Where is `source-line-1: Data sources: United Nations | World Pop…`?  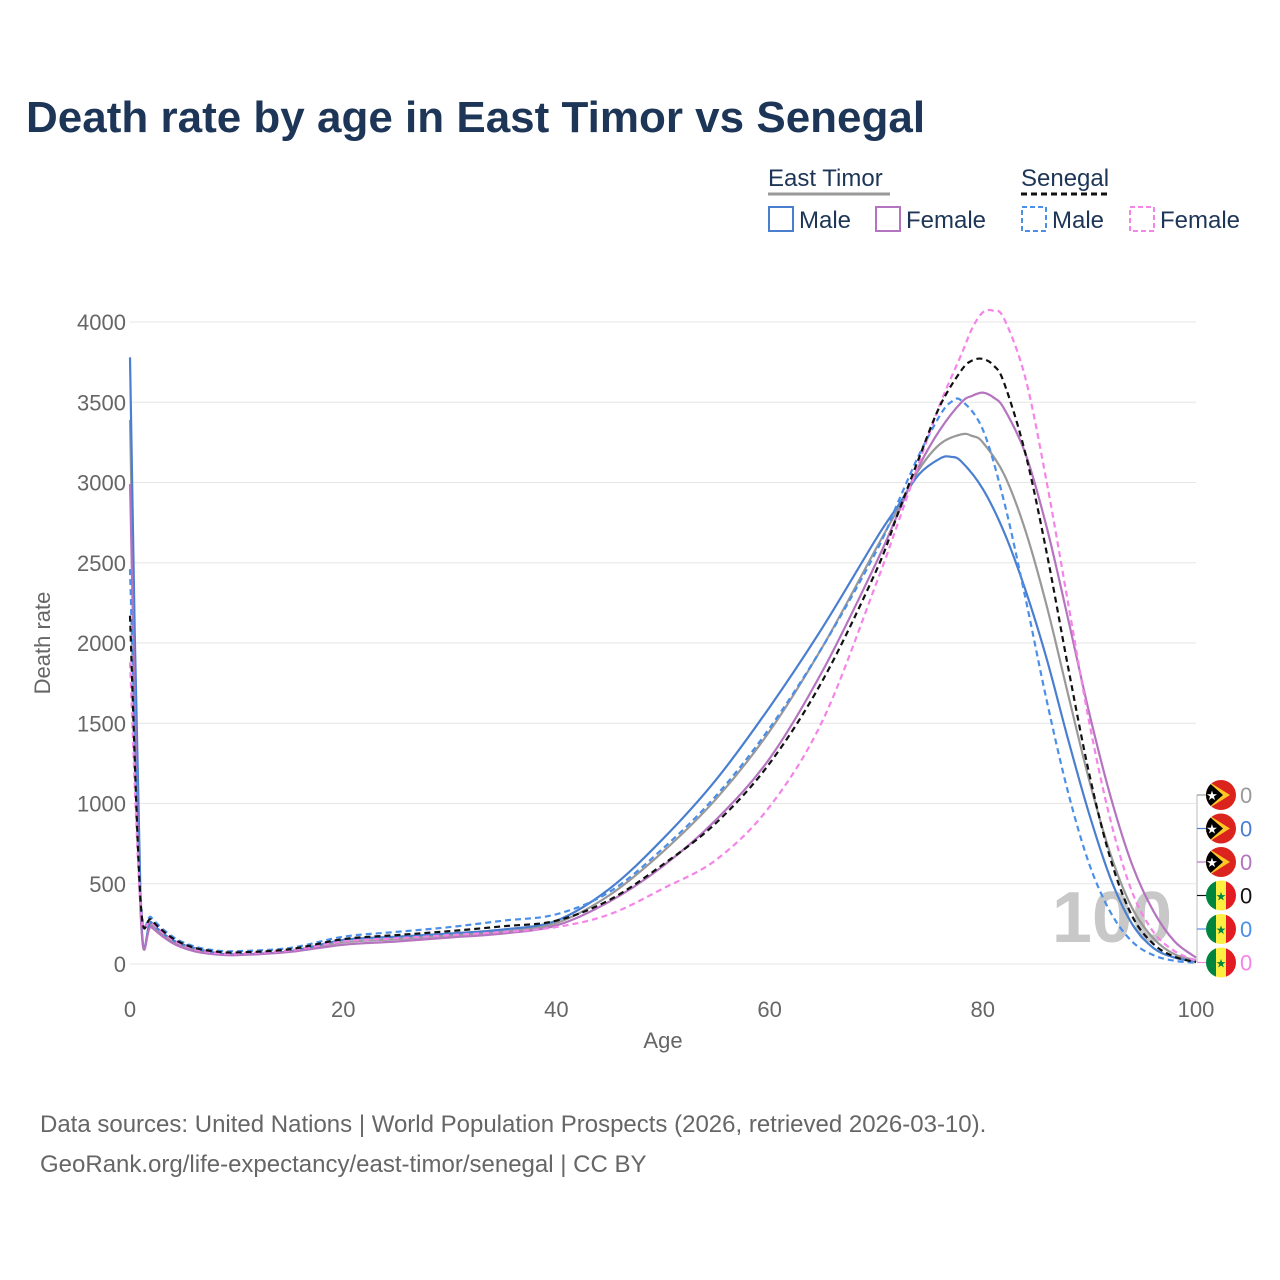 source-line-1: Data sources: United Nations | World Pop… is located at coordinates (513, 1124).